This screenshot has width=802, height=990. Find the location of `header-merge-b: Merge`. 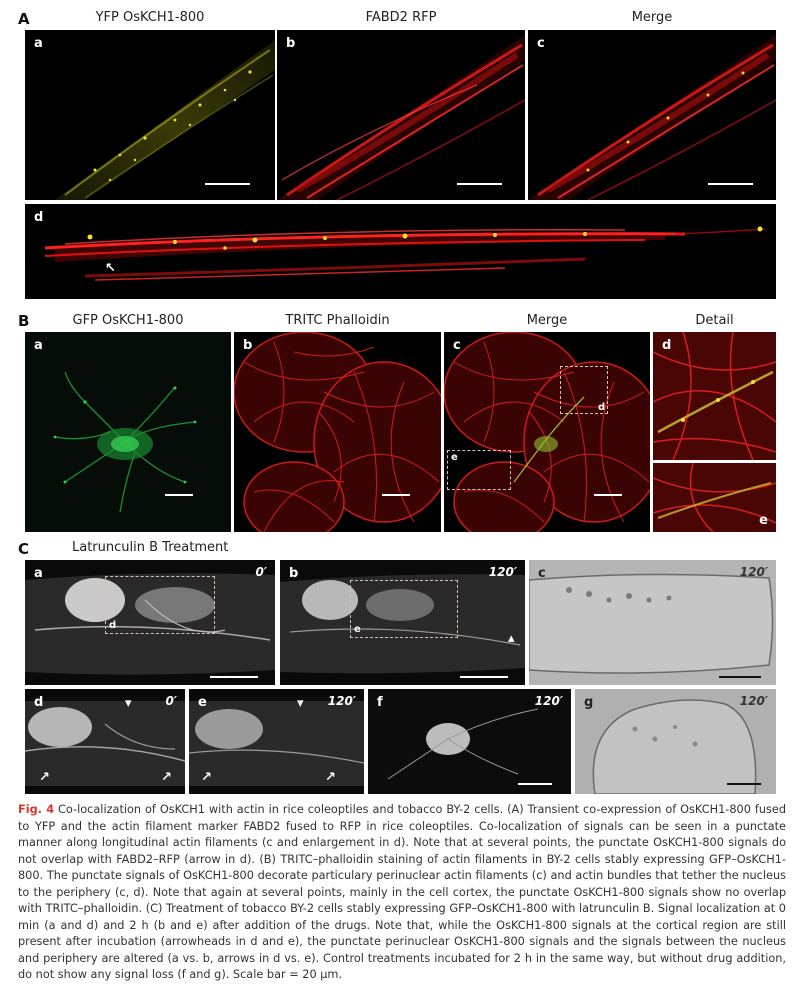

header-merge-b: Merge is located at coordinates (547, 320).